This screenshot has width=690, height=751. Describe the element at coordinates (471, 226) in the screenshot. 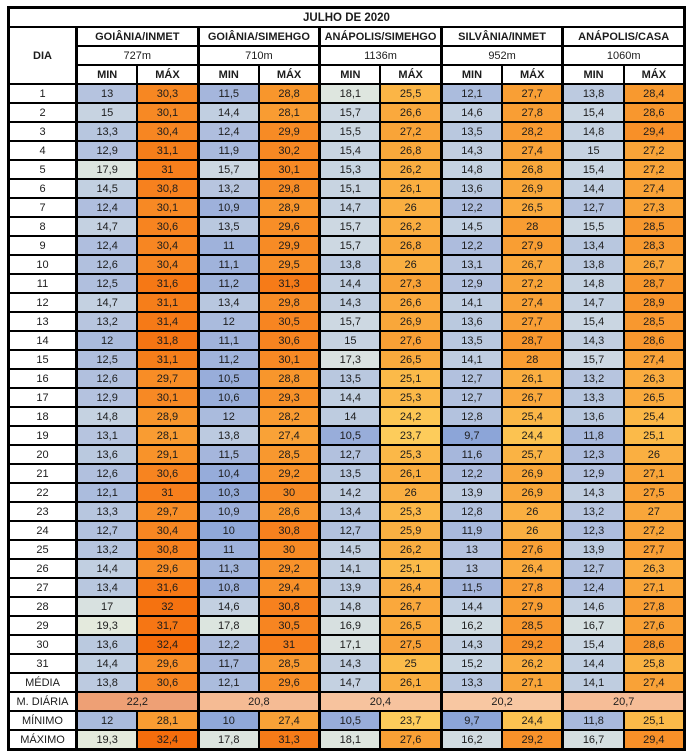

I see `temp-min-cell: 14,5` at that location.